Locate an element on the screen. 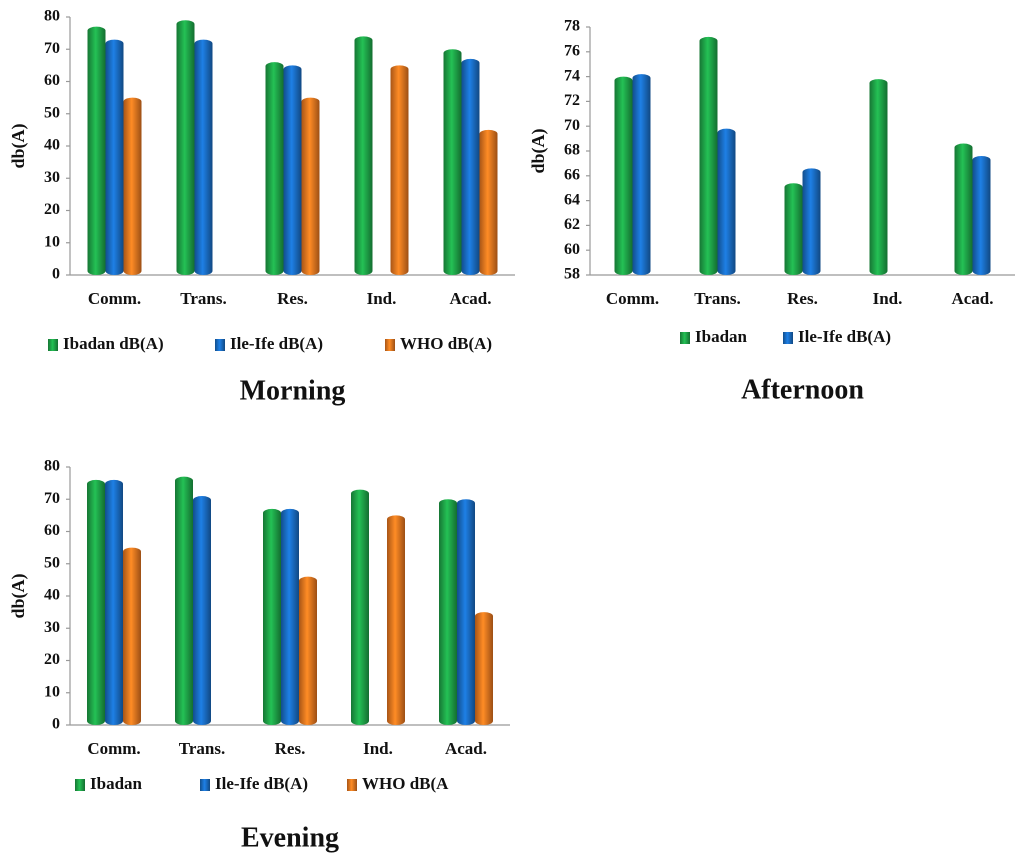 Image resolution: width=1024 pixels, height=867 pixels. chart-title: Morning is located at coordinates (293, 390).